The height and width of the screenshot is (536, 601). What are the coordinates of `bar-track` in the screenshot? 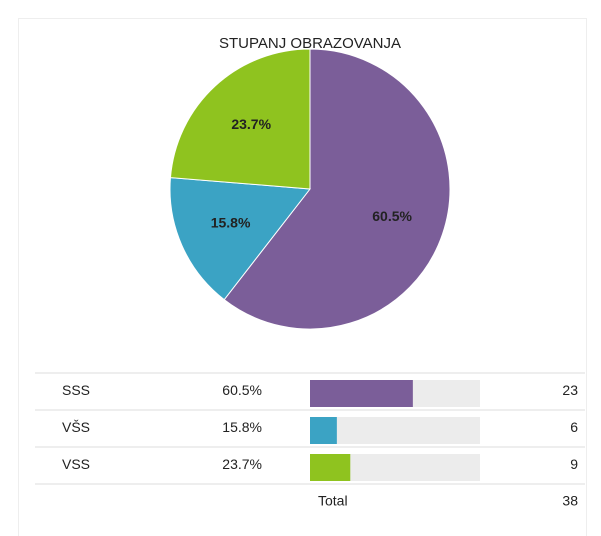 It's located at (395, 430).